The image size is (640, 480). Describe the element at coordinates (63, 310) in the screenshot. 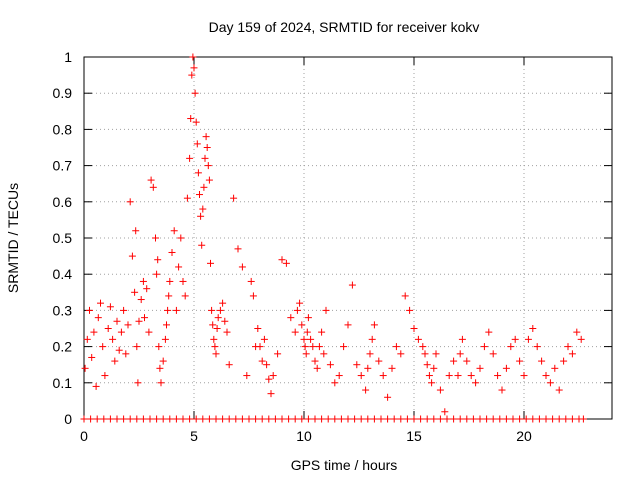

I see `y-tick-label: 0.3` at that location.